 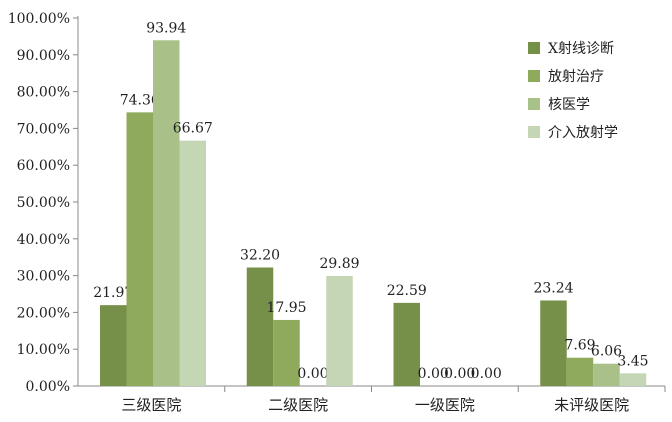 What do you see at coordinates (553, 288) in the screenshot?
I see `data-label: 23.24` at bounding box center [553, 288].